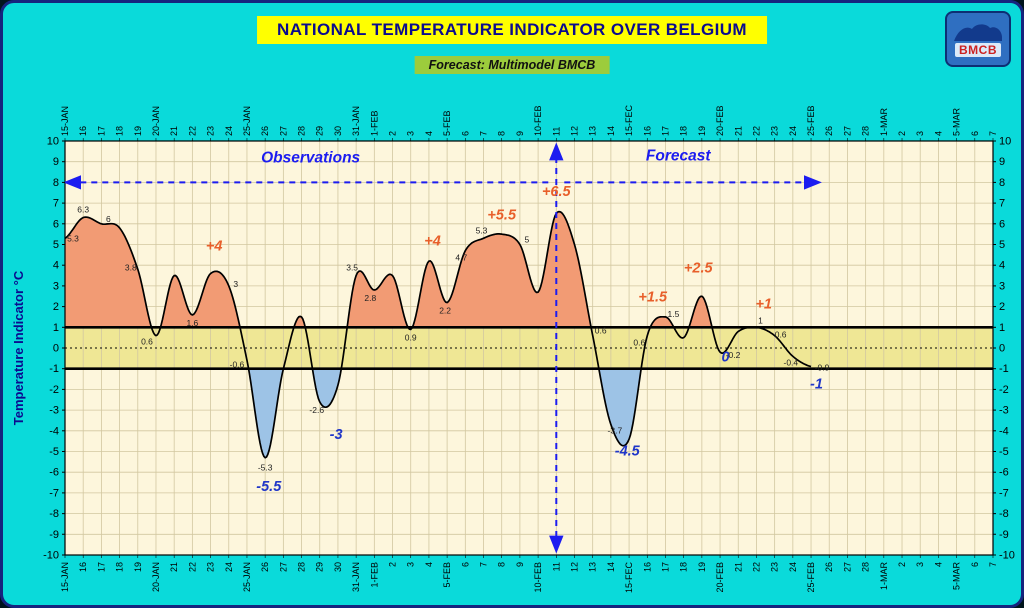 The width and height of the screenshot is (1024, 608). I want to click on svg-text: -0.4, so click(791, 362).